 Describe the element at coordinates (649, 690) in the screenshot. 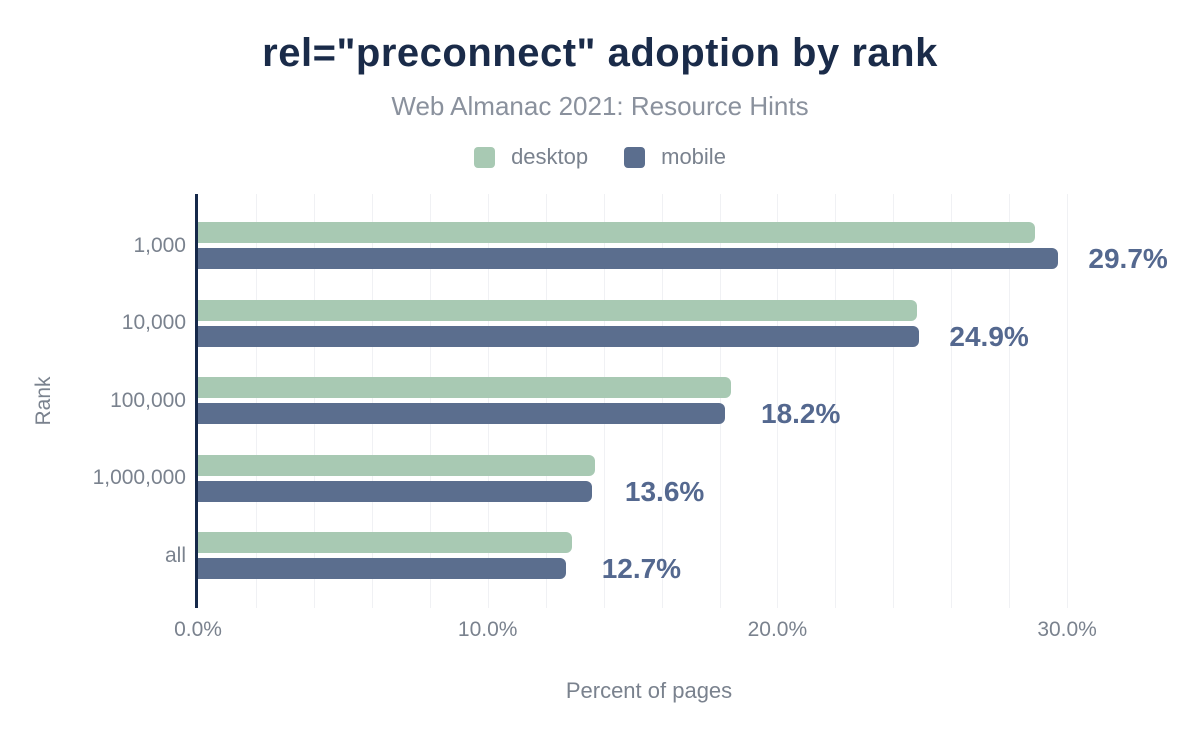

I see `x-axis-title: Percent of pages` at that location.